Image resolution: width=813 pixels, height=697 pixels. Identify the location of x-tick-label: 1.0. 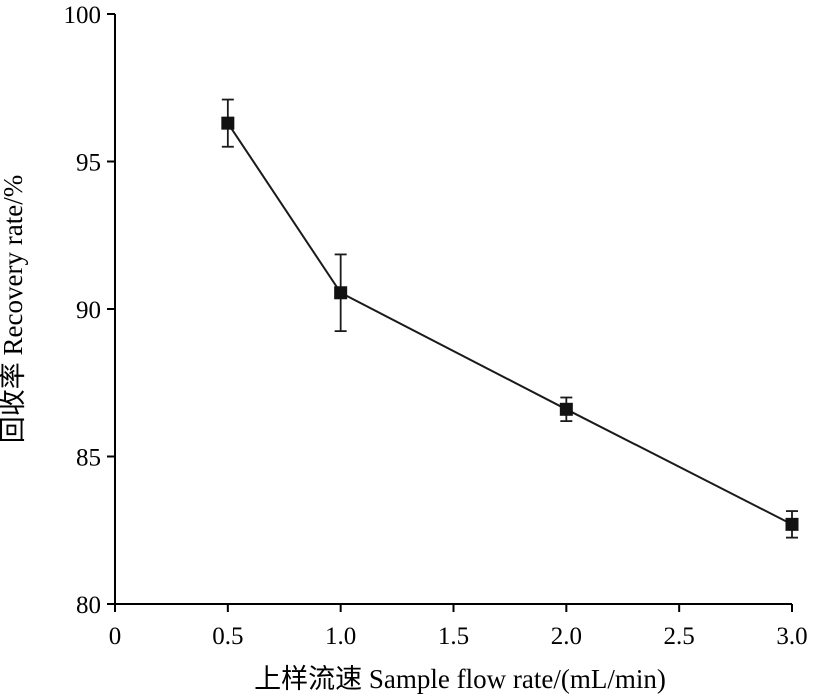
(340, 636).